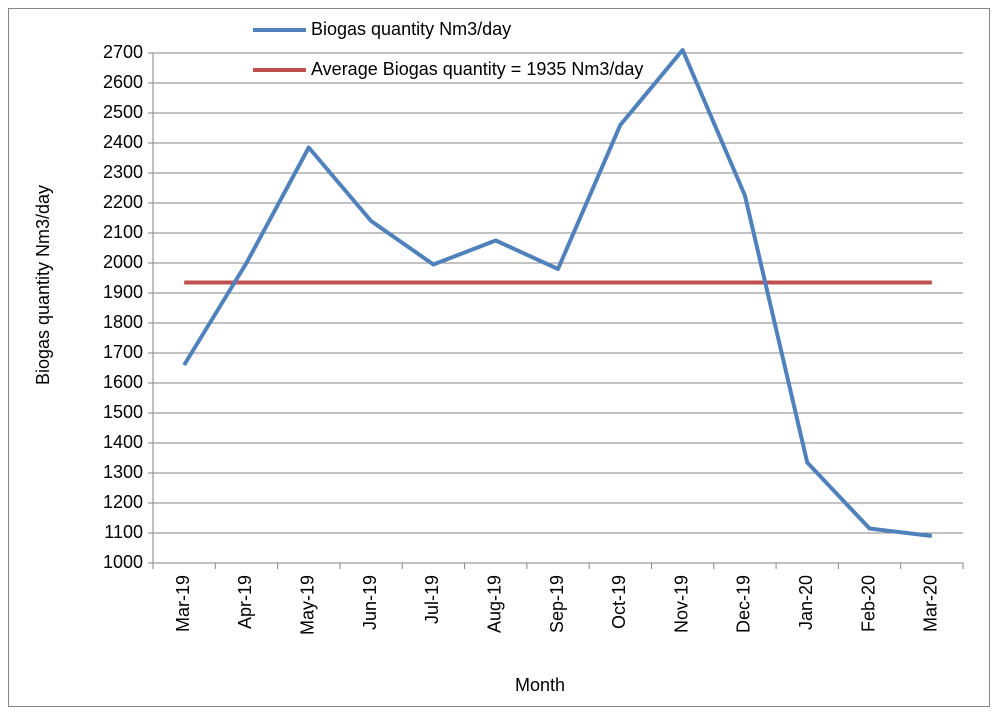  I want to click on y-tick-label: 1800, so click(123, 322).